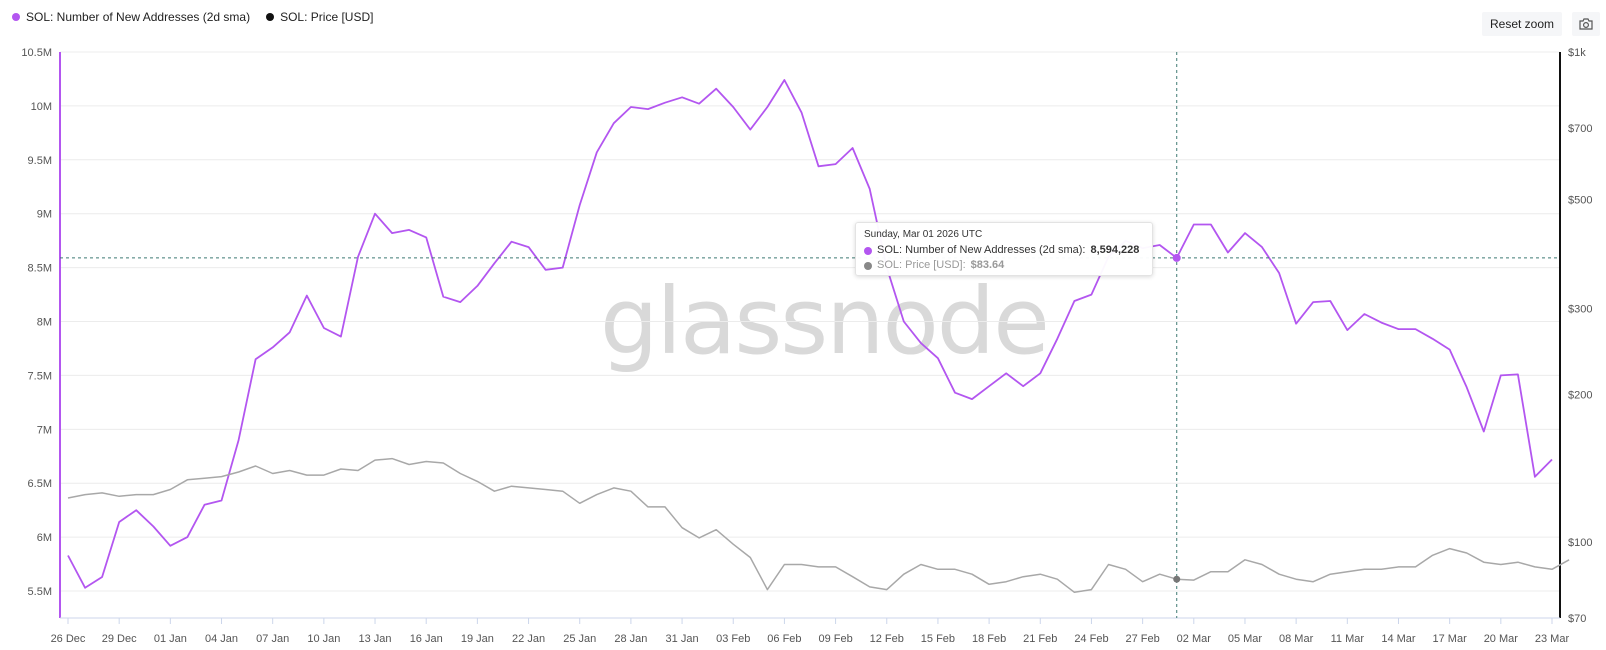  I want to click on x-tick-label: 26 Dec, so click(68, 639).